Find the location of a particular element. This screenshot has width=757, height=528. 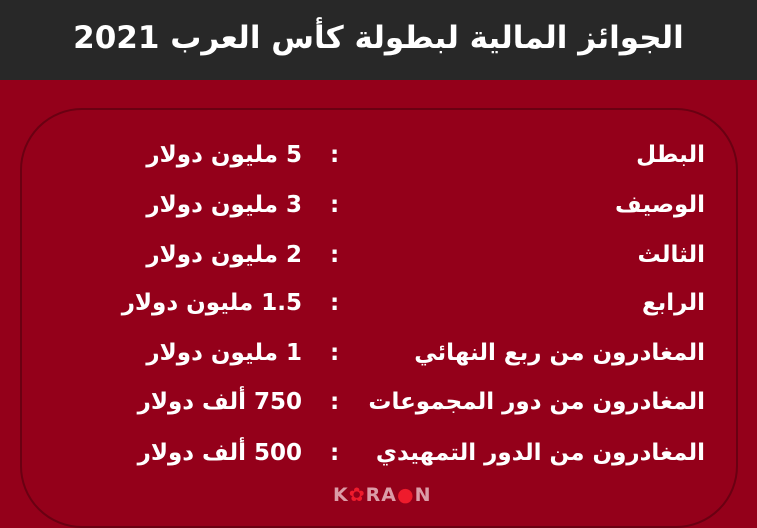

prize-row: الرابع: 1.5 مليون دولار is located at coordinates (378, 310).